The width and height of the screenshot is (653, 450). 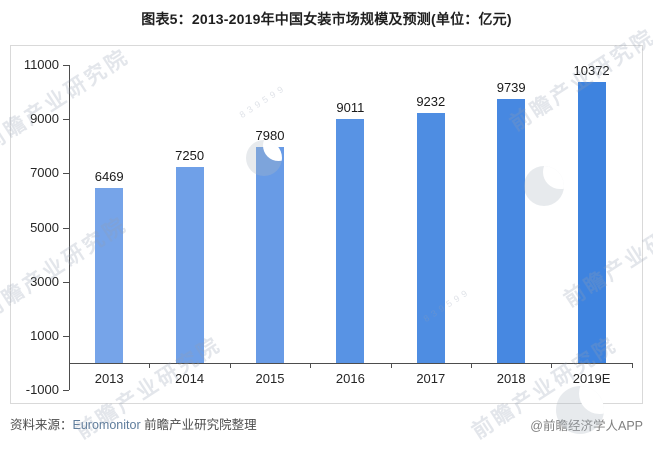 I want to click on credit-note: @前瞻经济学人APP, so click(x=586, y=426).